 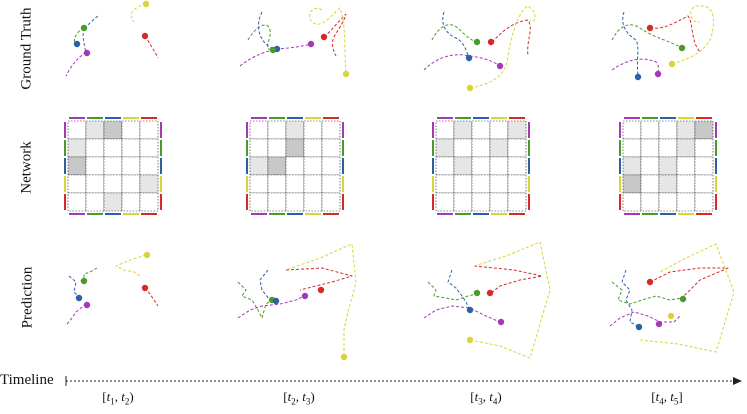 What do you see at coordinates (26, 48) in the screenshot?
I see `row-label-ground-truth: Ground Truth` at bounding box center [26, 48].